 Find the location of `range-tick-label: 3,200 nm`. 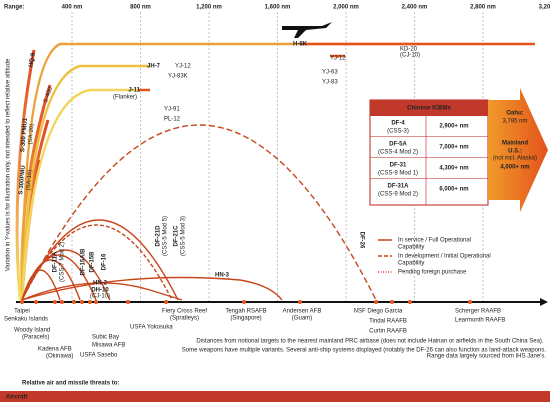

range-tick-label: 3,200 nm is located at coordinates (544, 8).